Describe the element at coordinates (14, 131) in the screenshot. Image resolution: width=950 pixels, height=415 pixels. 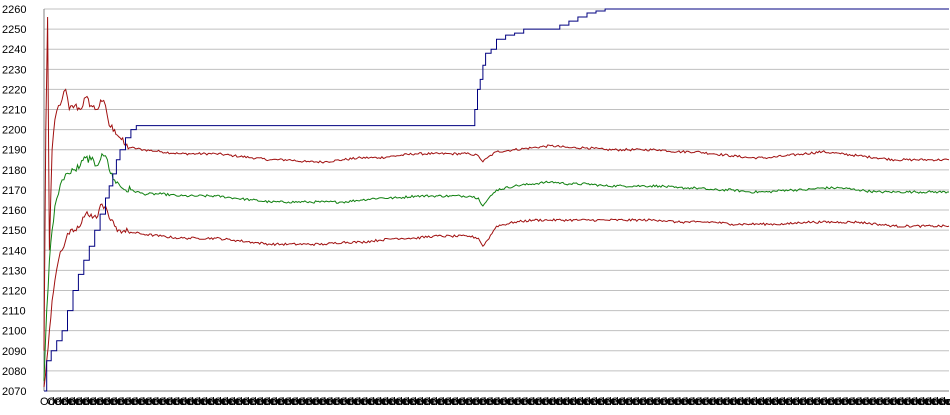
I see `y-tick-label: 2200` at that location.